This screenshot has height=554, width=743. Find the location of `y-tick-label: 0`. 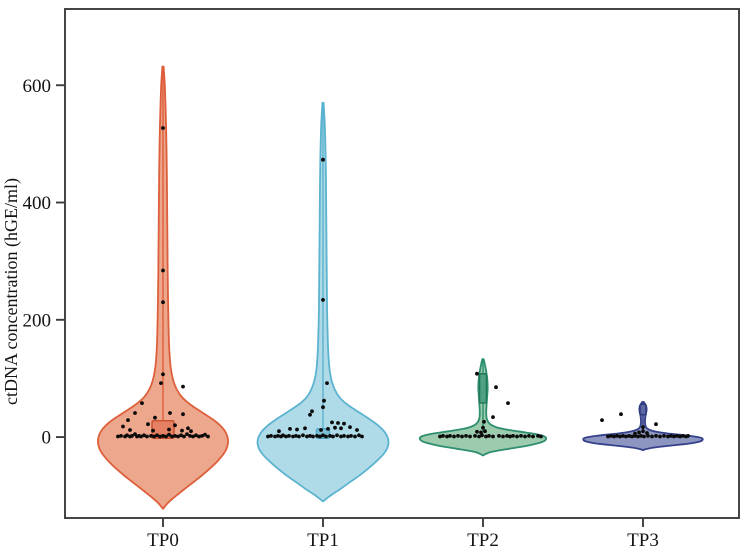

y-tick-label: 0 is located at coordinates (47, 438).